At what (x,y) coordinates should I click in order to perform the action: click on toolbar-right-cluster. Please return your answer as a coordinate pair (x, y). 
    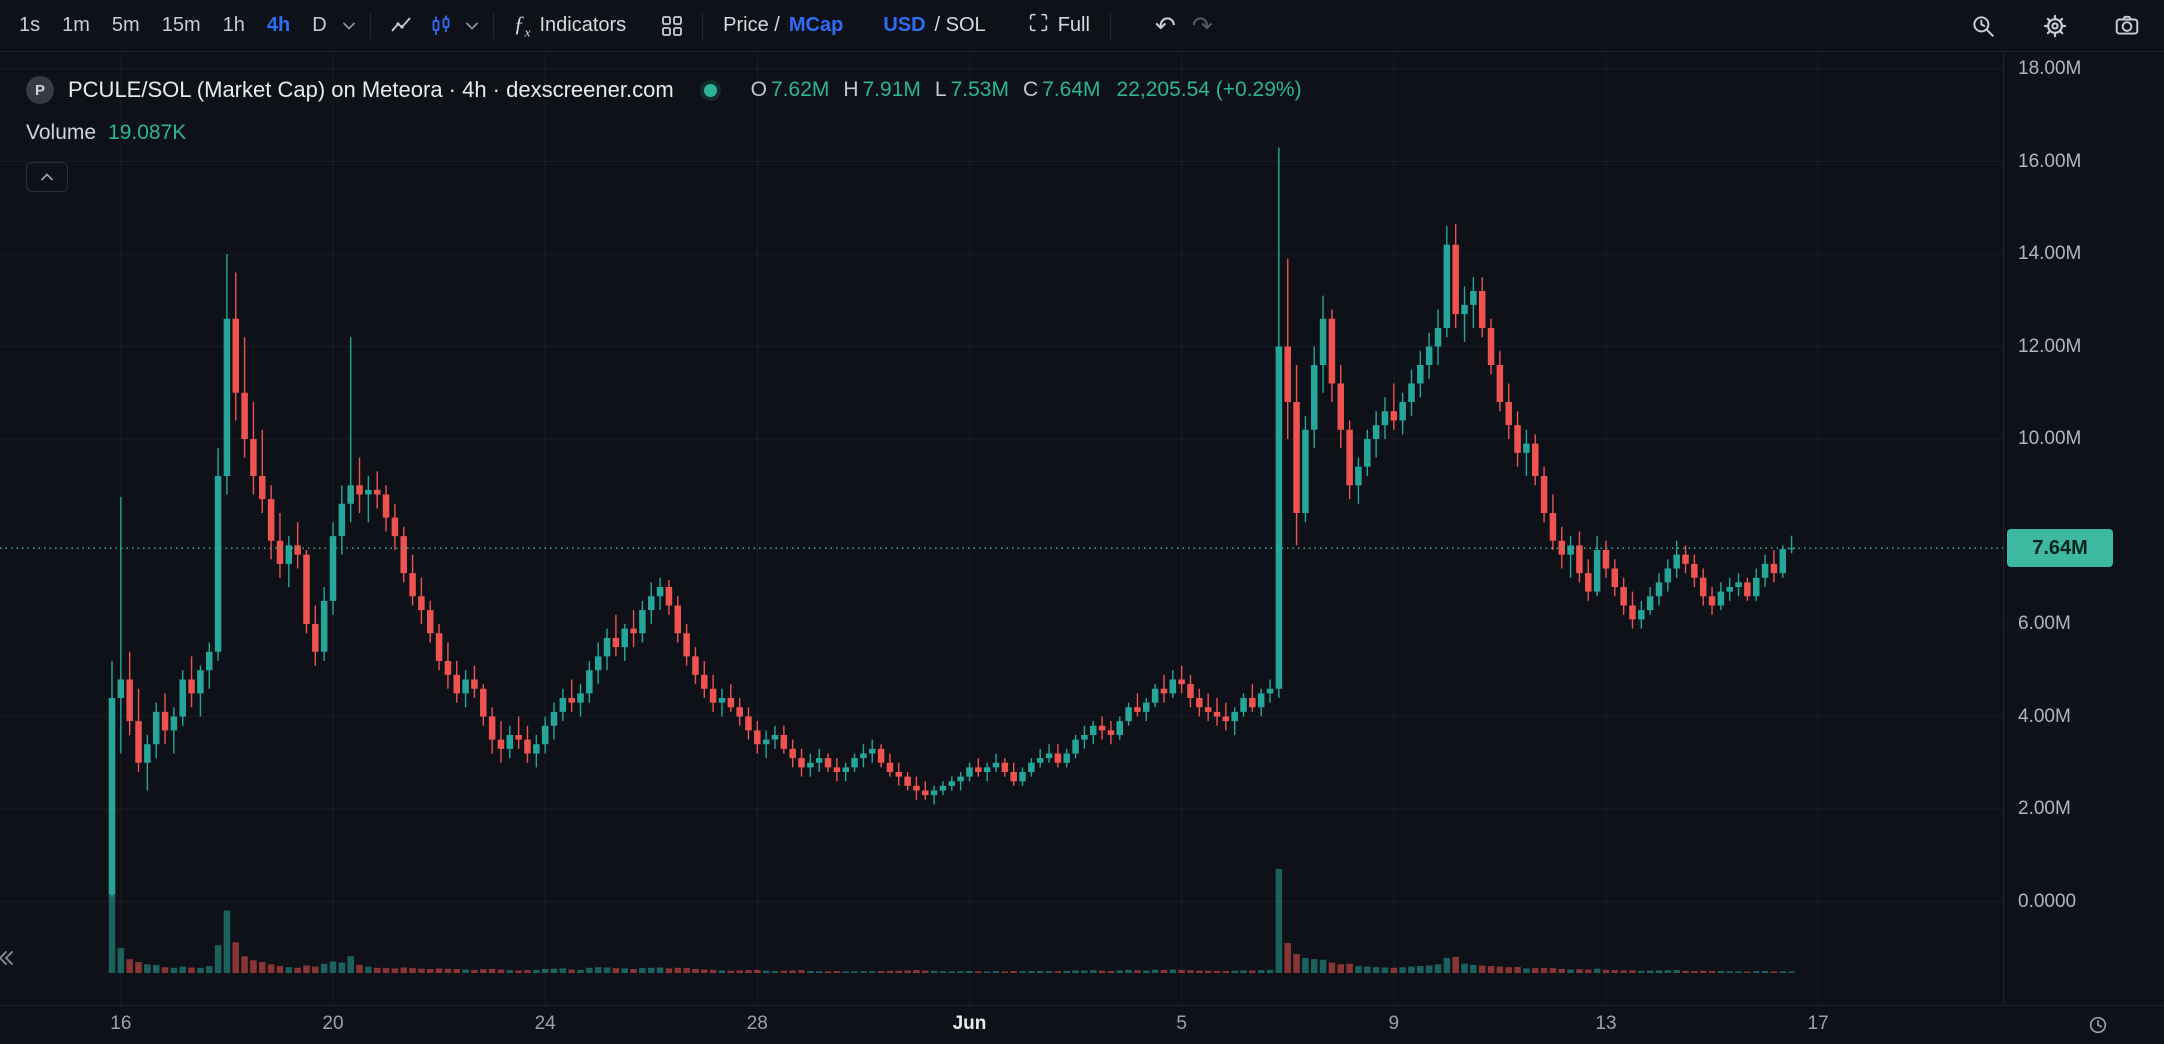
    Looking at the image, I should click on (2055, 26).